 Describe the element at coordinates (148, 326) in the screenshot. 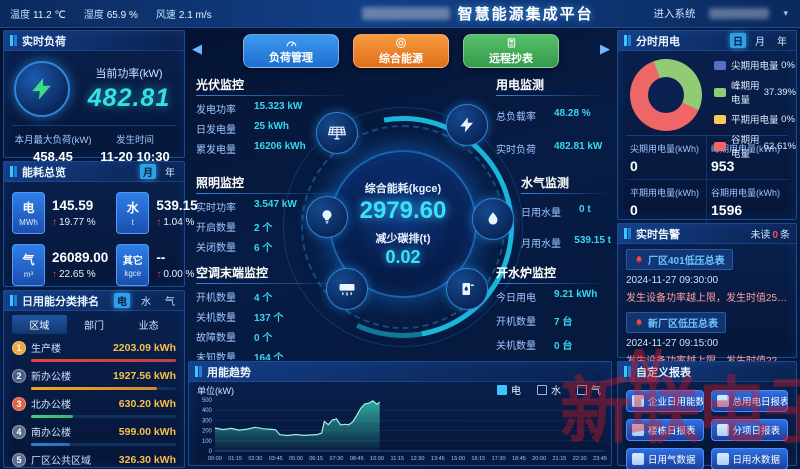

I see `column-tab-business: 业态` at that location.